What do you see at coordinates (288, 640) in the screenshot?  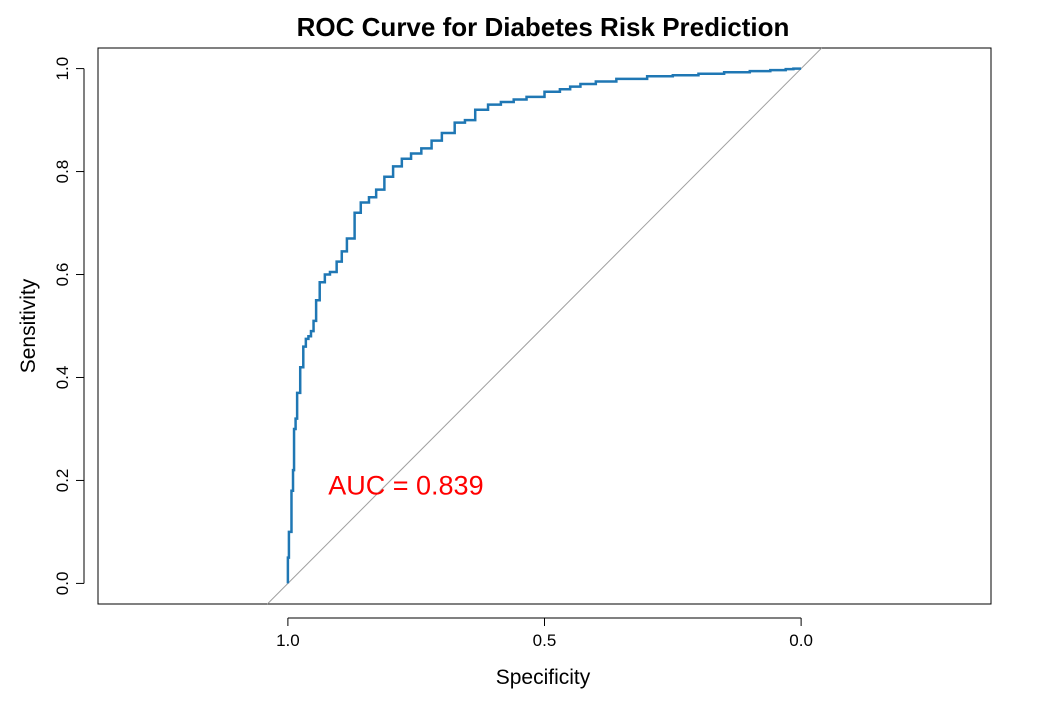 I see `x-tick-label: 1.0` at bounding box center [288, 640].